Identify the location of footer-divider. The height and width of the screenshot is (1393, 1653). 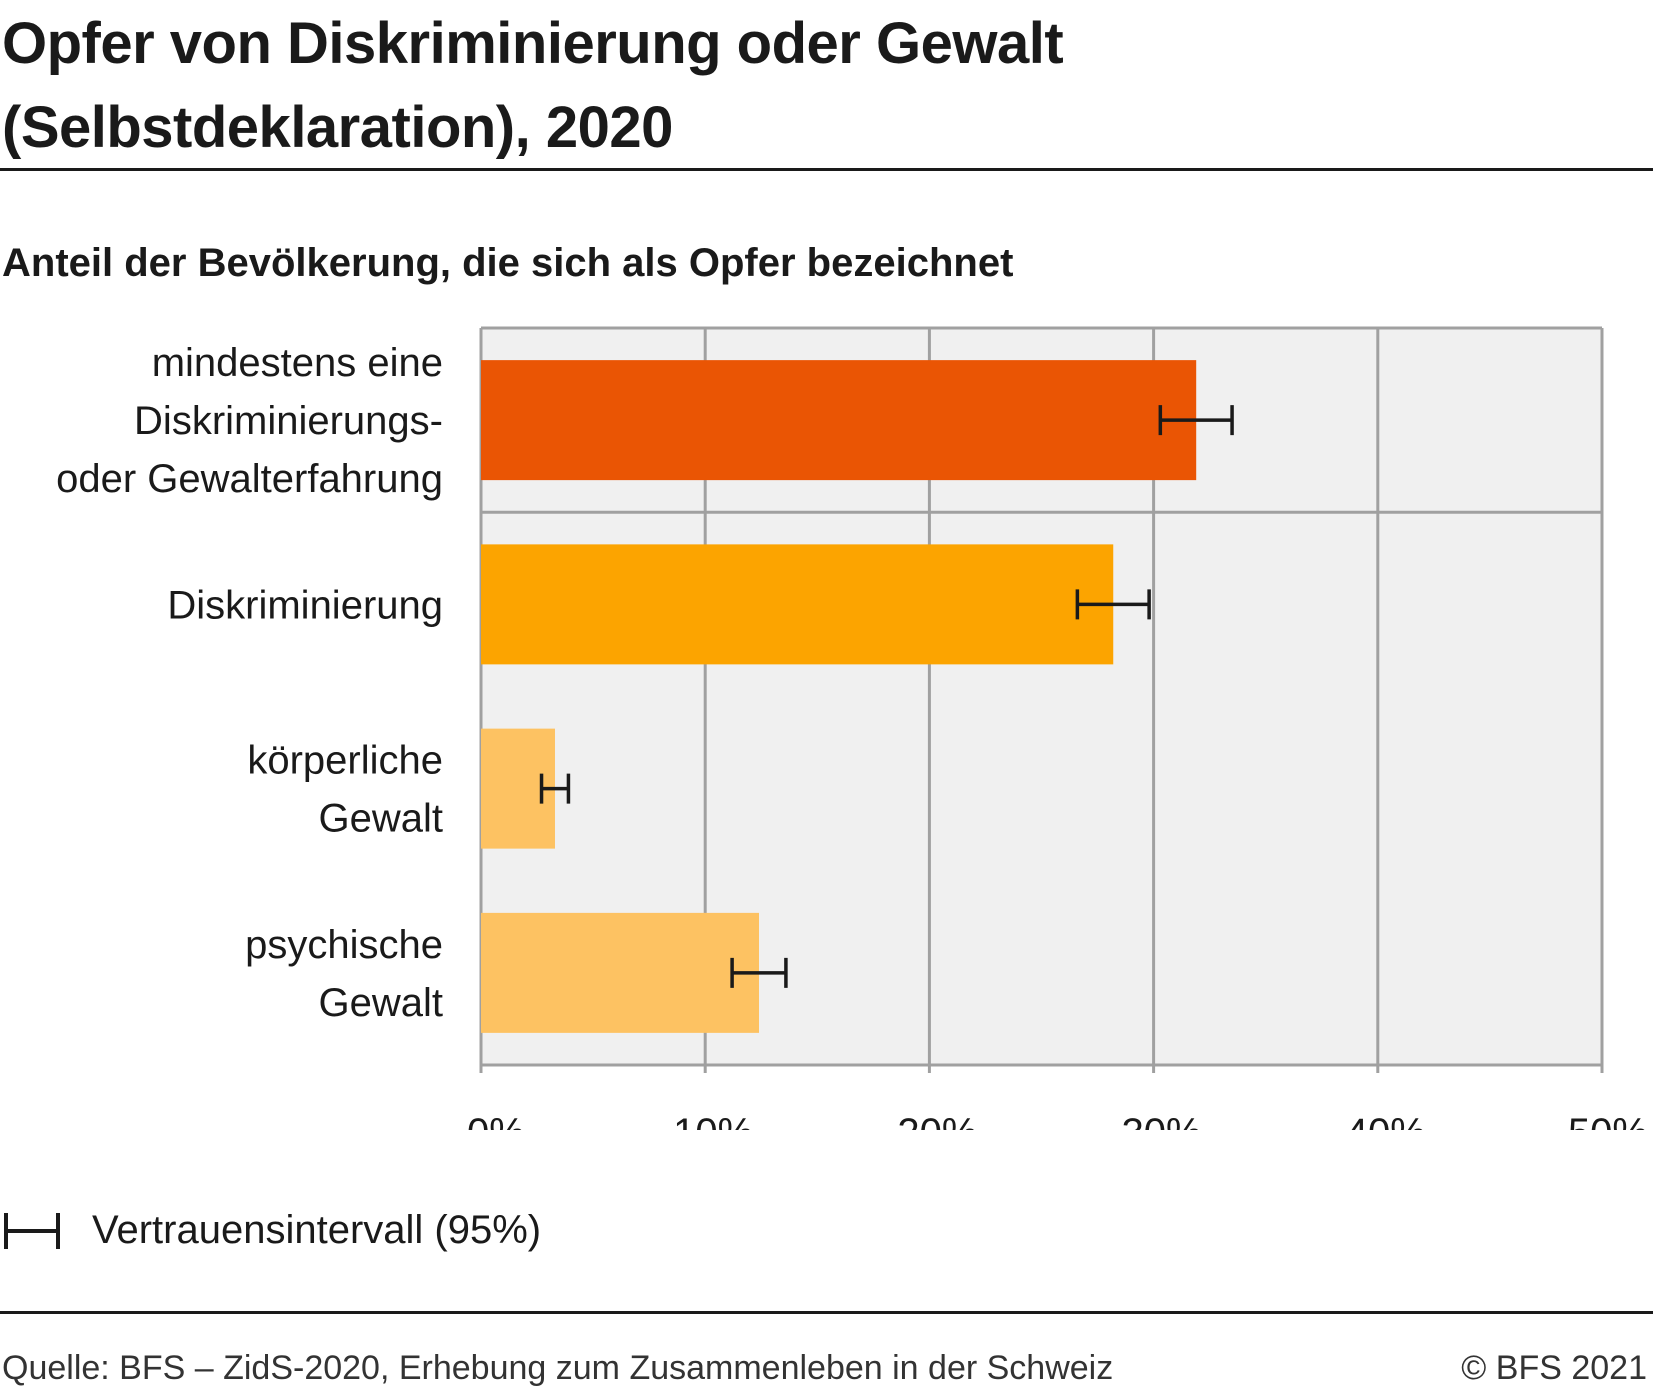
(826, 1312).